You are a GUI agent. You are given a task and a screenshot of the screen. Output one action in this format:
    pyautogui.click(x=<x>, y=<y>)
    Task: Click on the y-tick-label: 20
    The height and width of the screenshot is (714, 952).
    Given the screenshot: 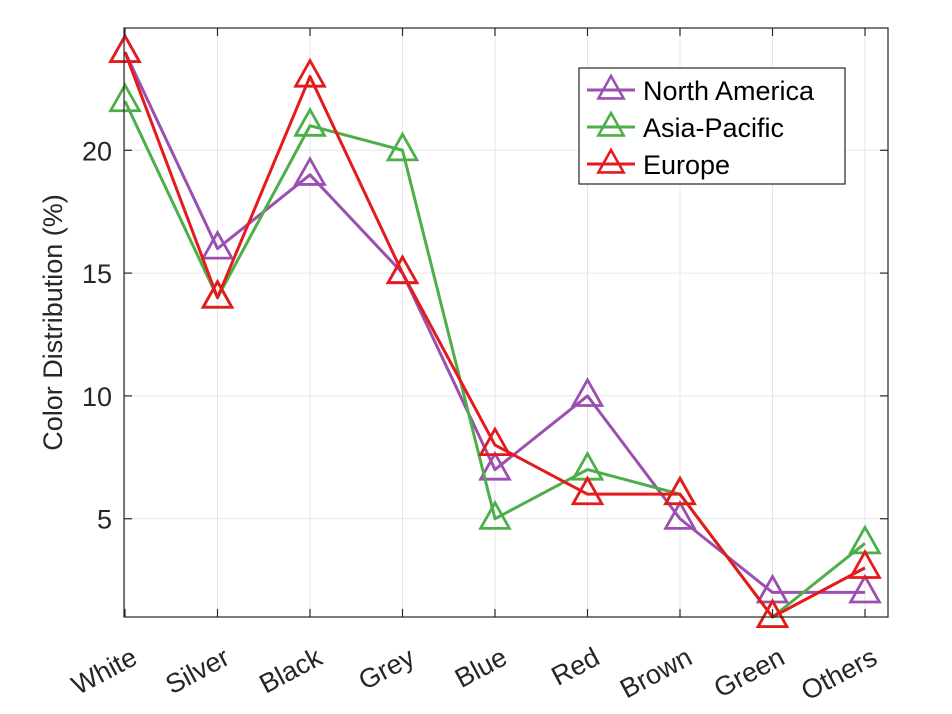 What is the action you would take?
    pyautogui.click(x=97, y=151)
    